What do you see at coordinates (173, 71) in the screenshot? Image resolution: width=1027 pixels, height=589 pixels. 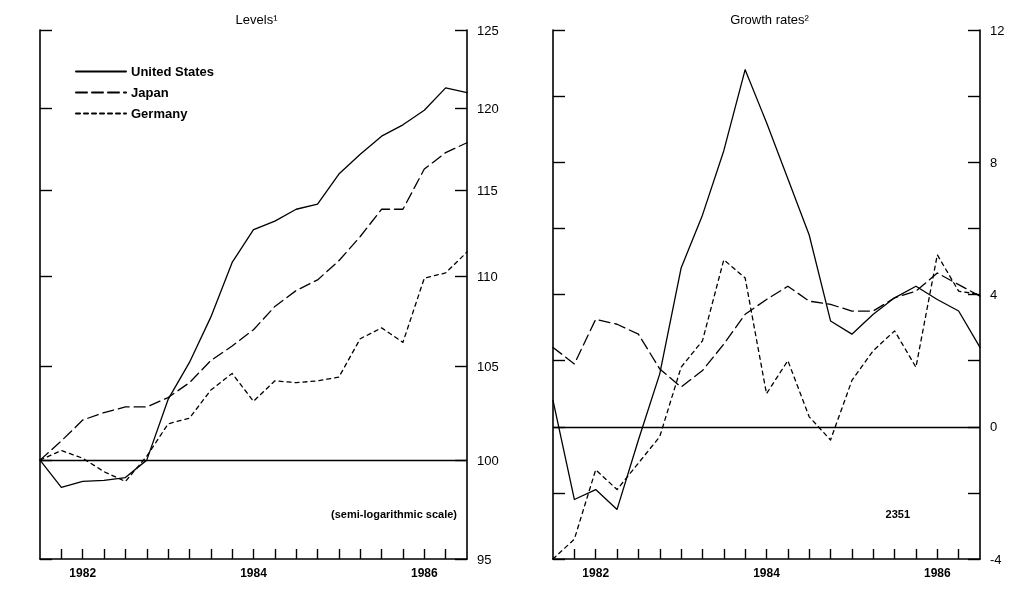 I see `legend-label: United States` at bounding box center [173, 71].